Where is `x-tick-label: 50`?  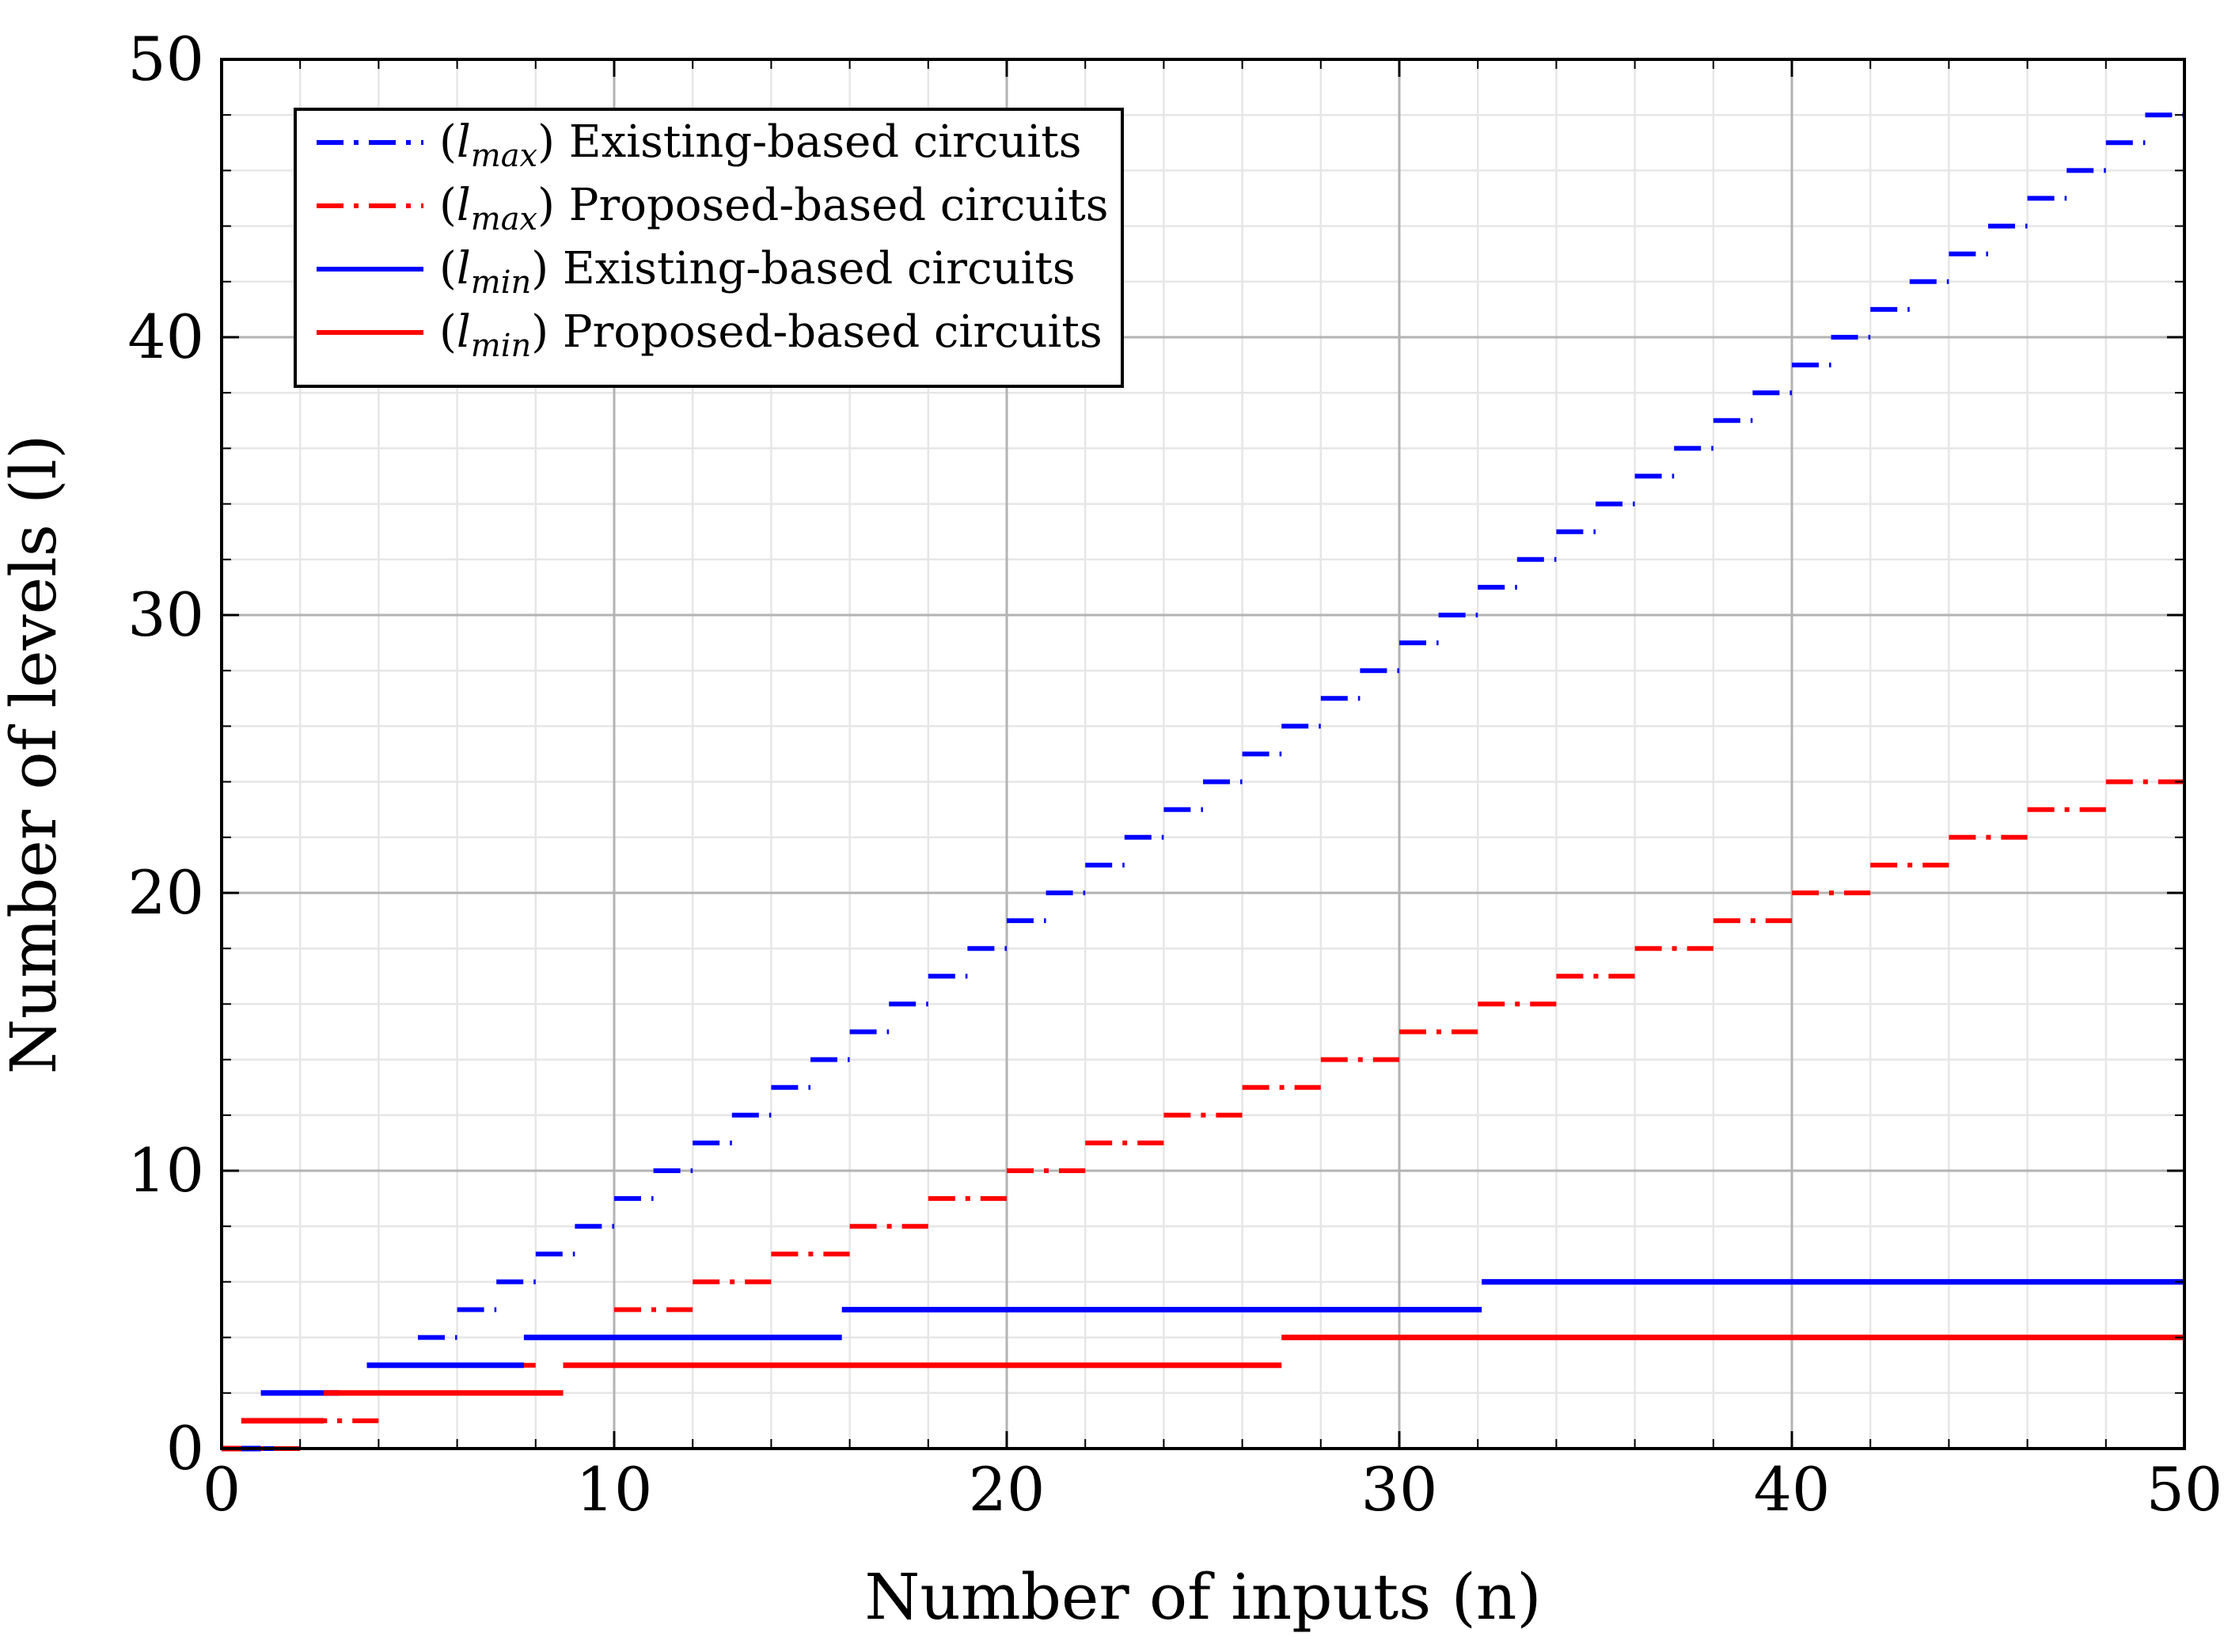 x-tick-label: 50 is located at coordinates (2184, 1490).